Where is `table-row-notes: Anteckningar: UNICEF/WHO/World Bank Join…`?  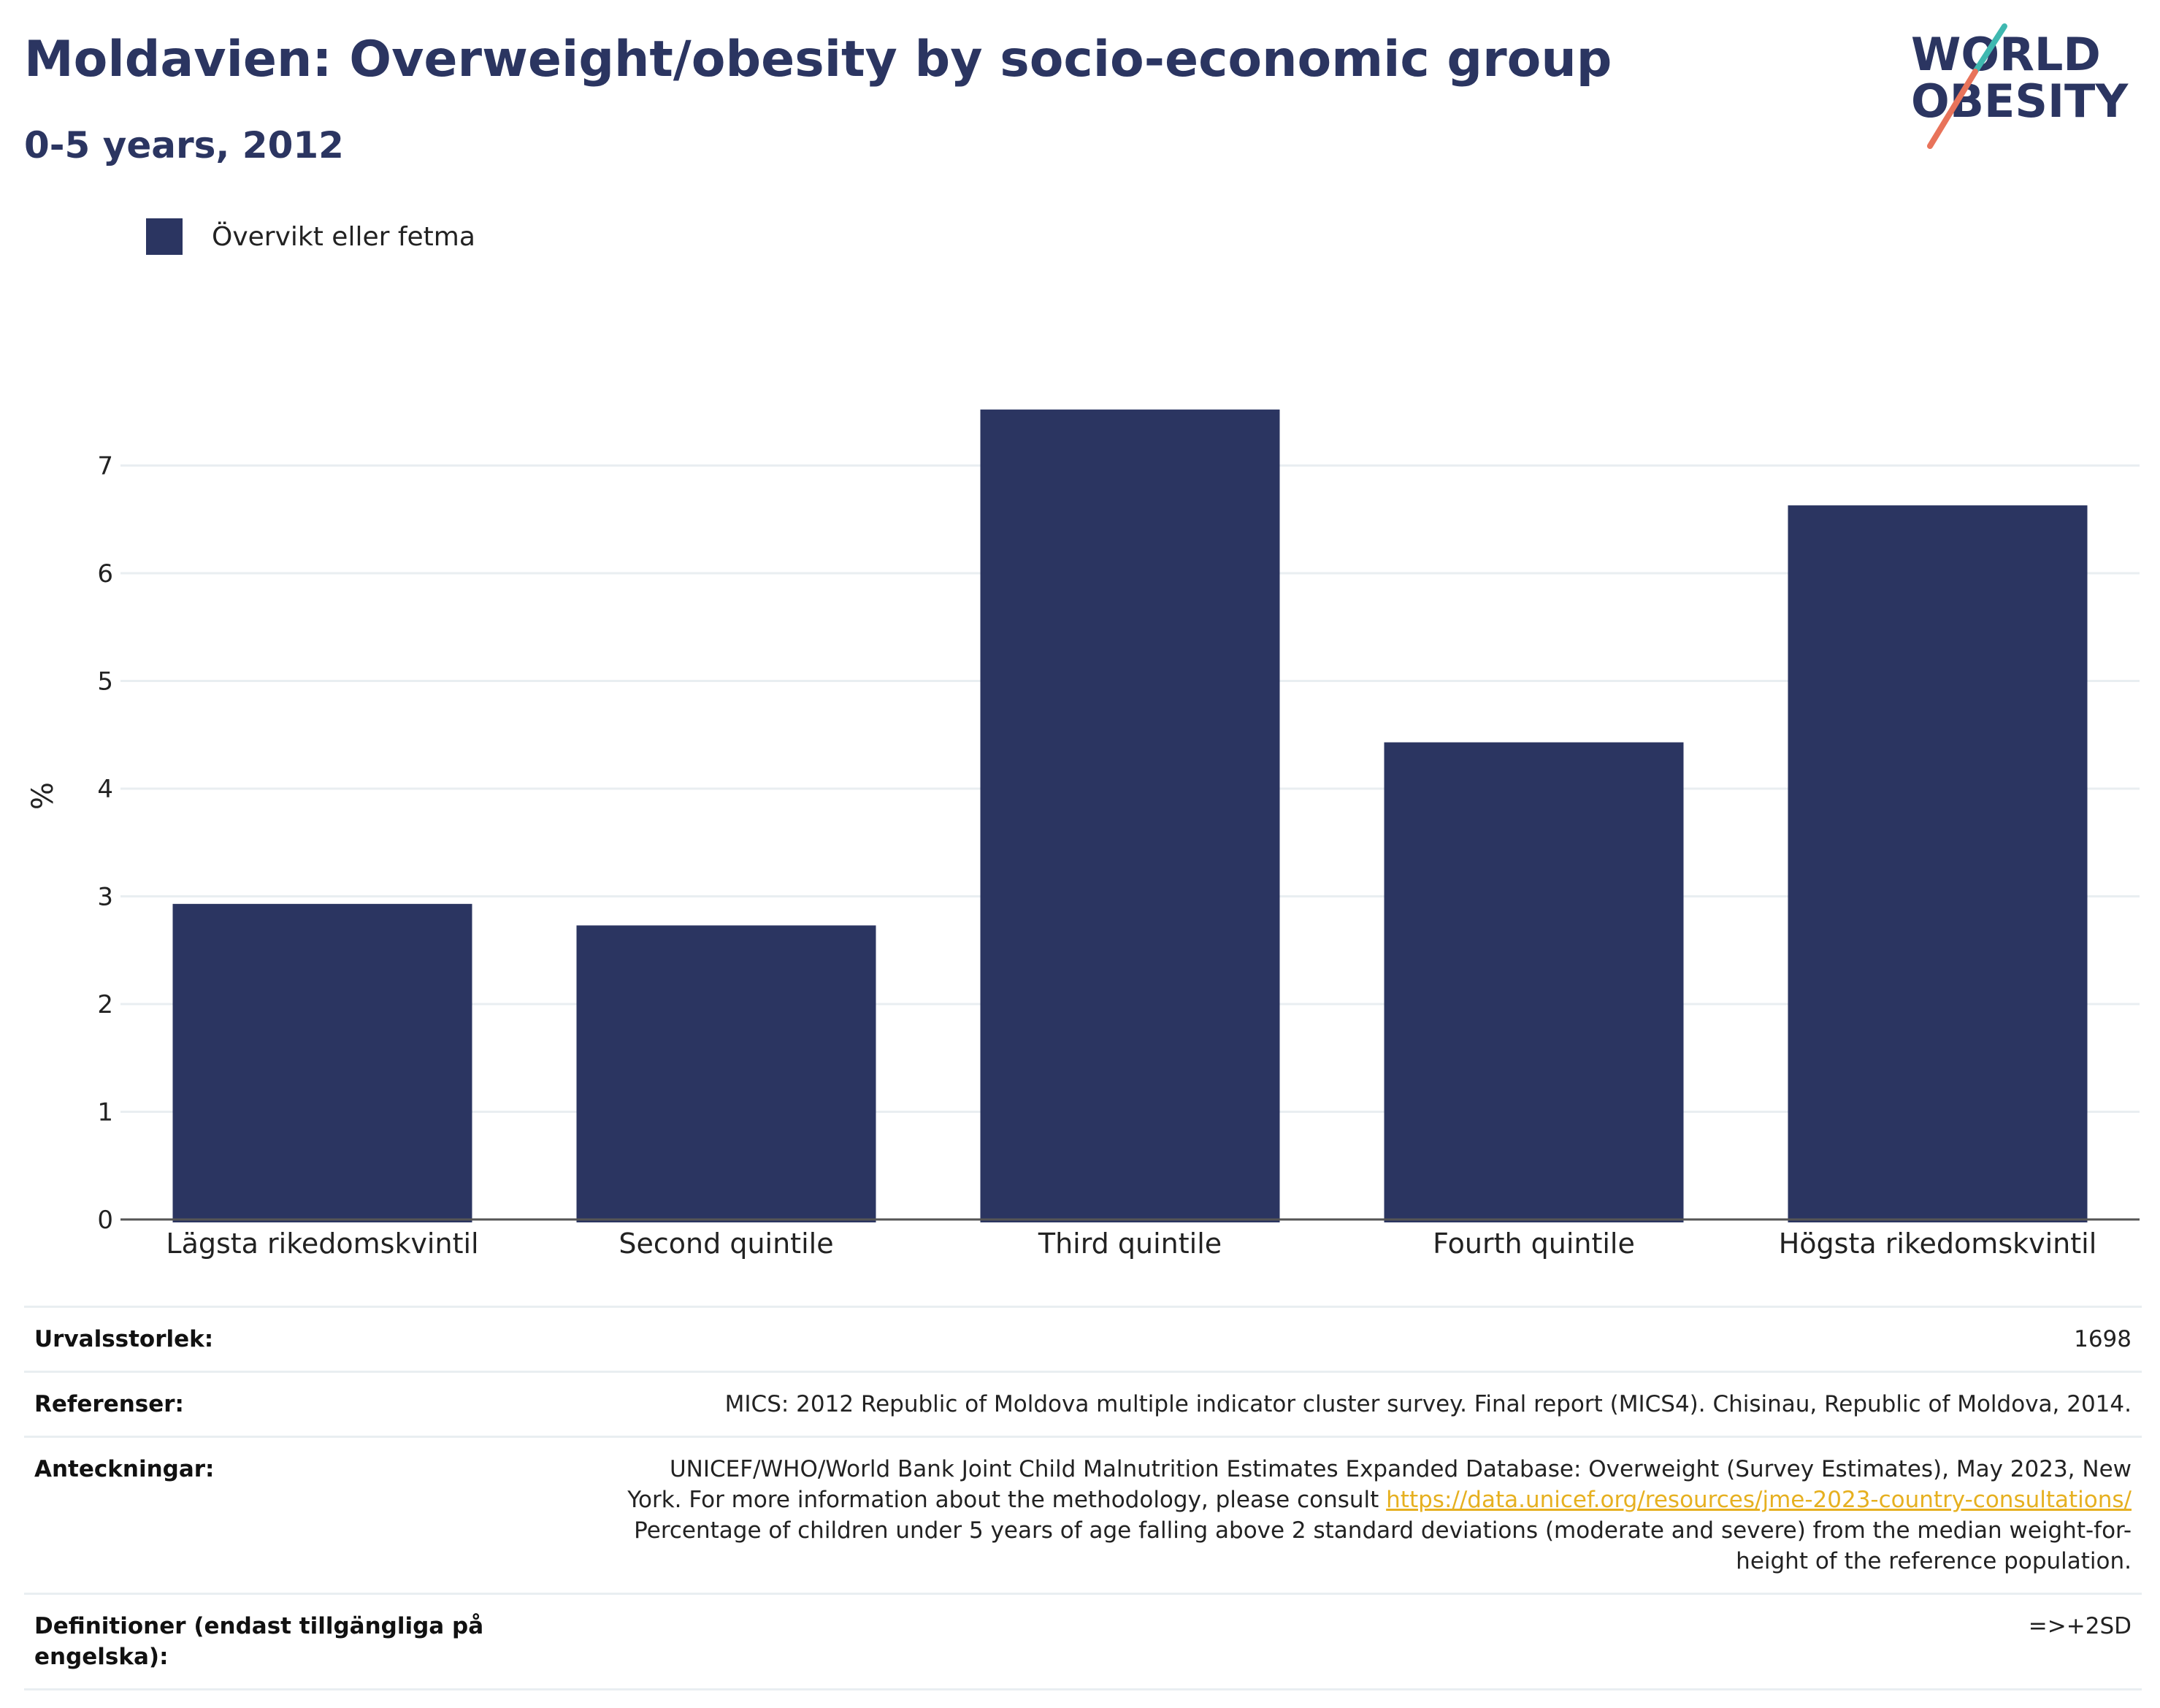 table-row-notes: Anteckningar: UNICEF/WHO/World Bank Join… is located at coordinates (1083, 1514).